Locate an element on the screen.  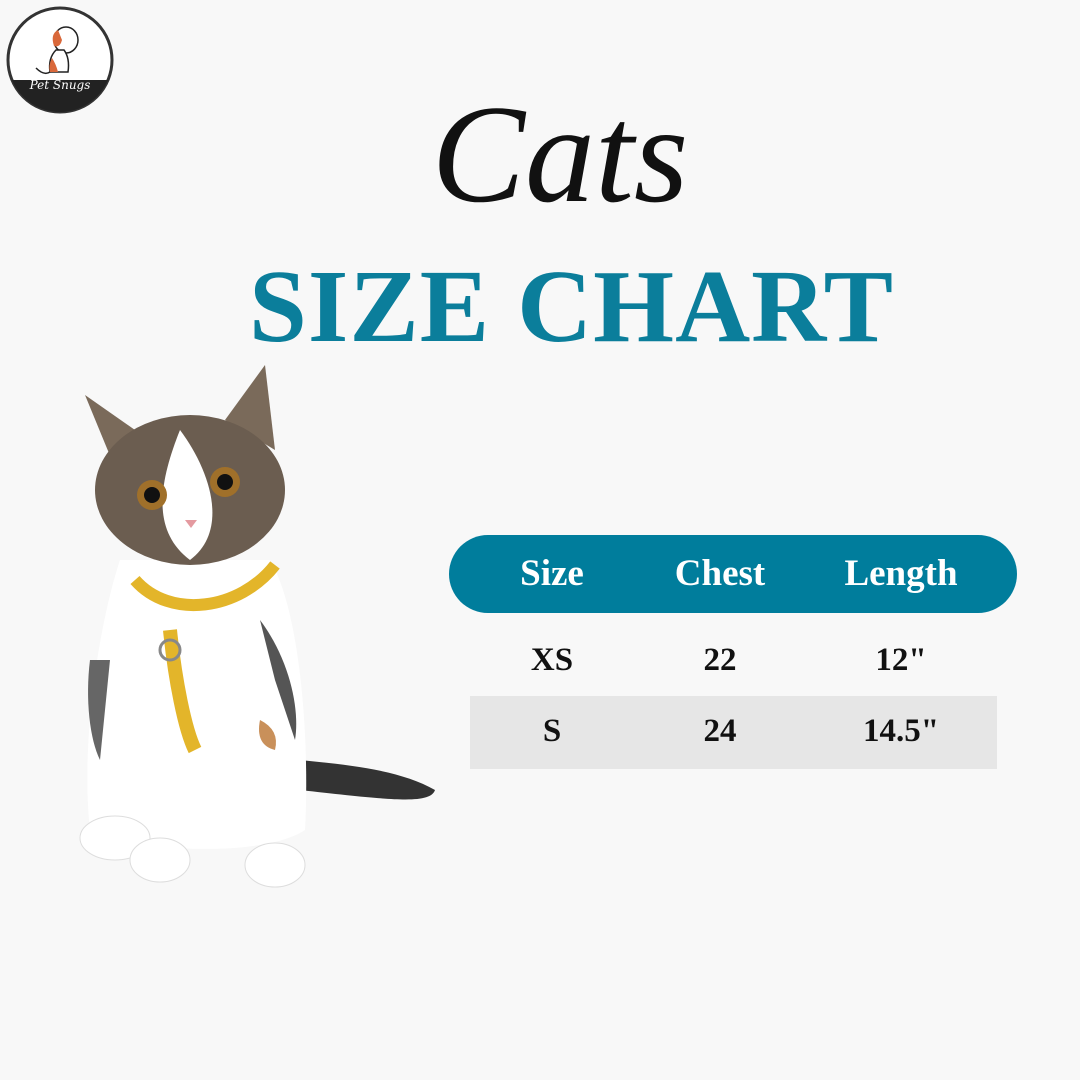
header-size: Size is located at coordinates (552, 573).